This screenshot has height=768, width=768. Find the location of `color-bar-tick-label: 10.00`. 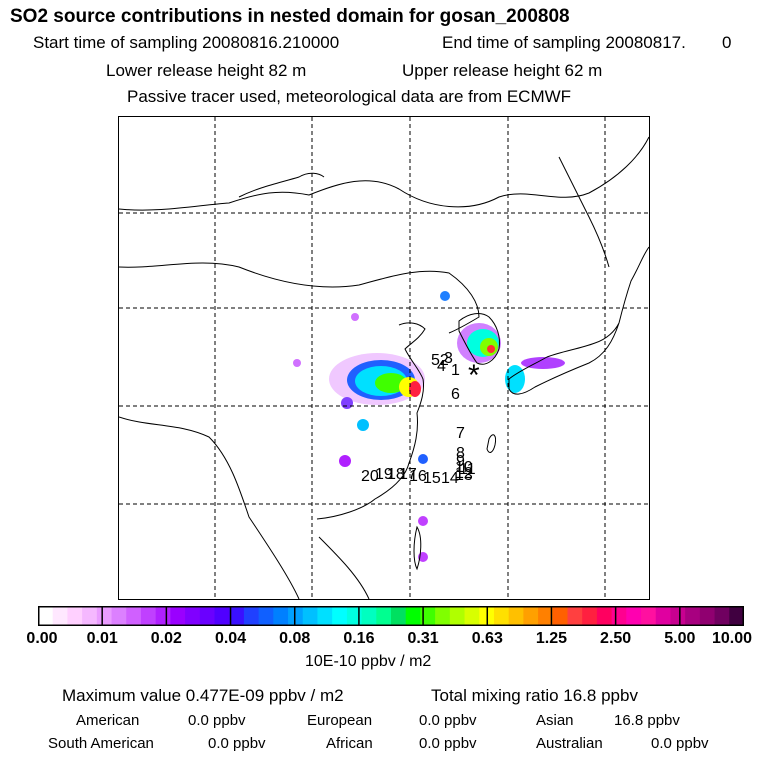

color-bar-tick-label: 10.00 is located at coordinates (732, 638).